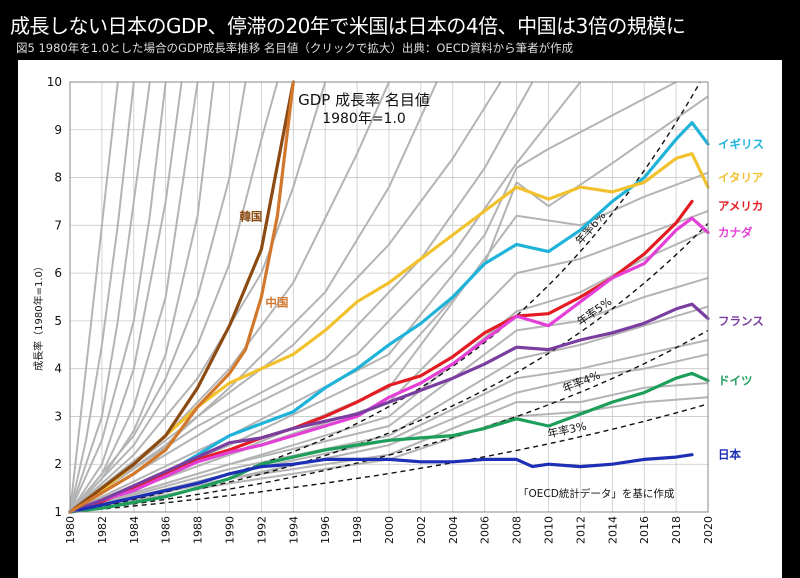 This screenshot has width=800, height=578. Describe the element at coordinates (348, 26) in the screenshot. I see `page-title: 成長しない日本のGDP、停滞の20年で米国は日本の4倍、中国は3倍の規模に` at that location.